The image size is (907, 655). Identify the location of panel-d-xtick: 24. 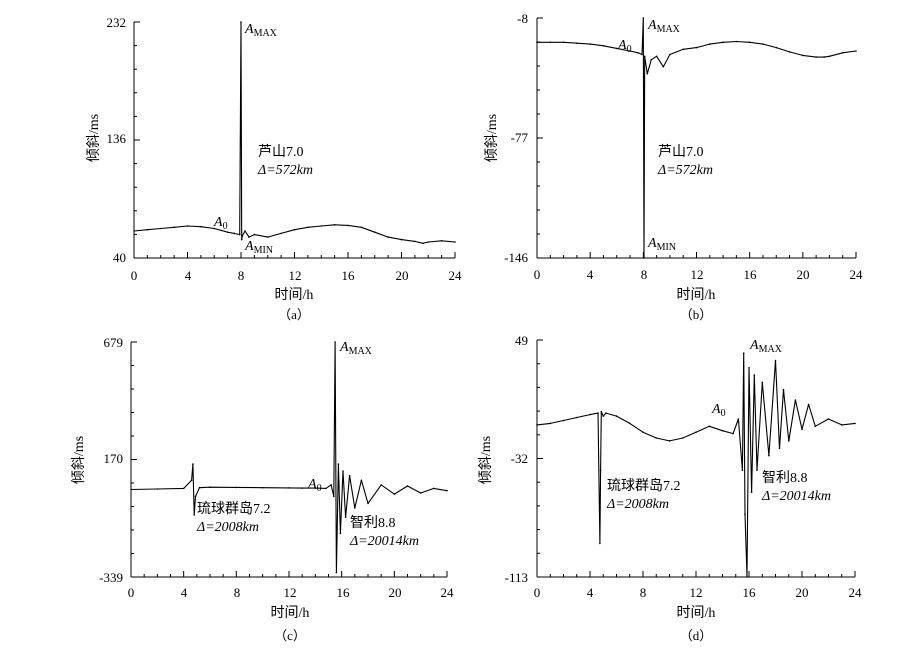
(856, 592).